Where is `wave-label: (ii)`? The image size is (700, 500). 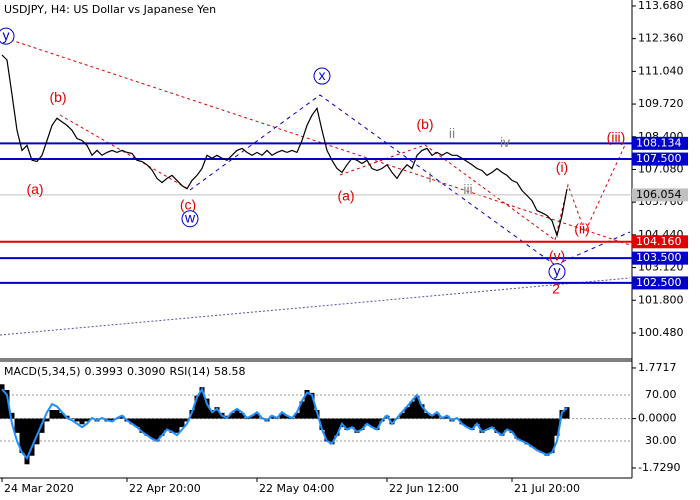 wave-label: (ii) is located at coordinates (582, 228).